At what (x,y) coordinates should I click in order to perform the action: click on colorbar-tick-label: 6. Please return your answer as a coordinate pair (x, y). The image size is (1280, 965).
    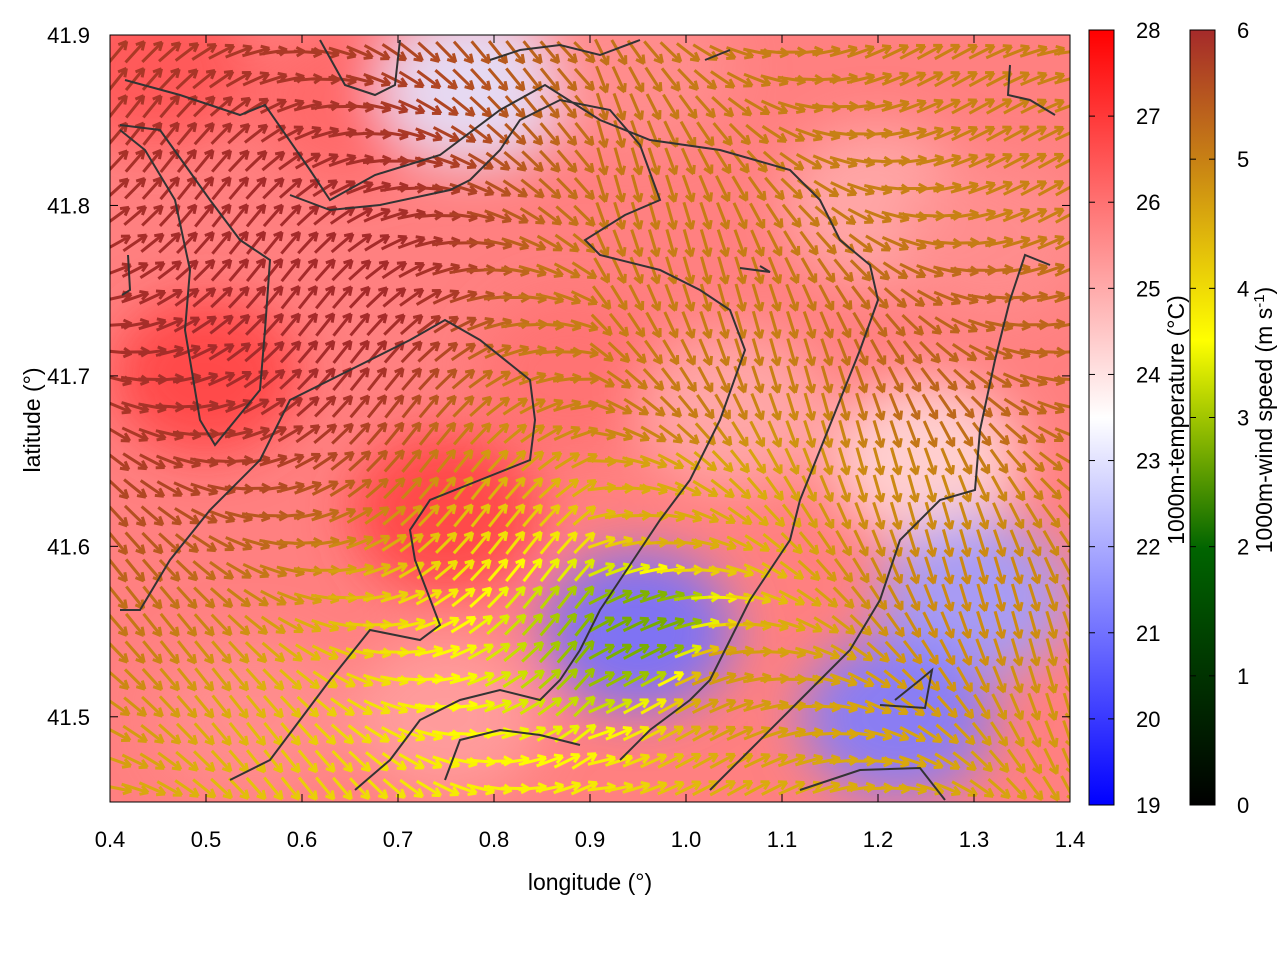
    Looking at the image, I should click on (1243, 30).